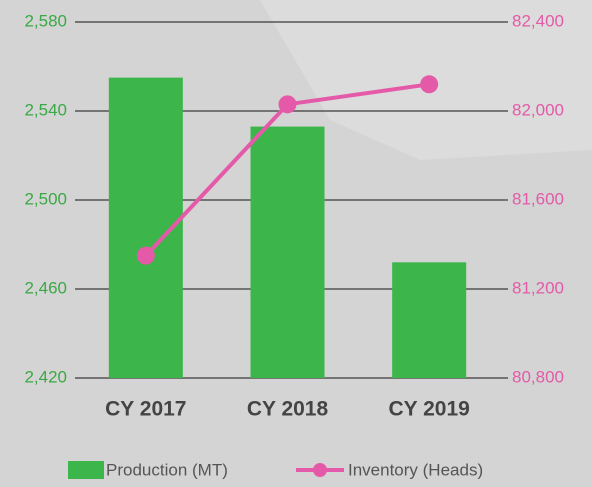 This screenshot has height=487, width=592. What do you see at coordinates (428, 409) in the screenshot?
I see `x-tick-label: CY 2019` at bounding box center [428, 409].